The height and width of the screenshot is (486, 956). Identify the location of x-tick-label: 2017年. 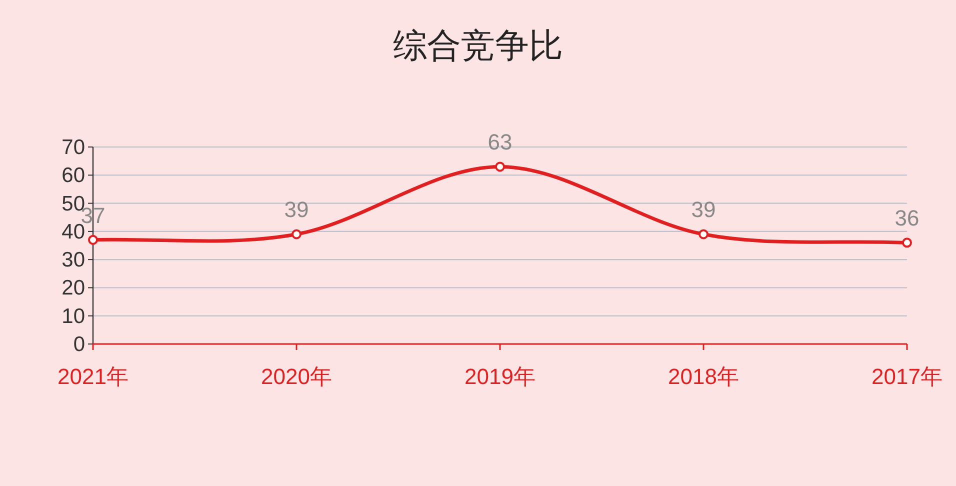
(907, 376).